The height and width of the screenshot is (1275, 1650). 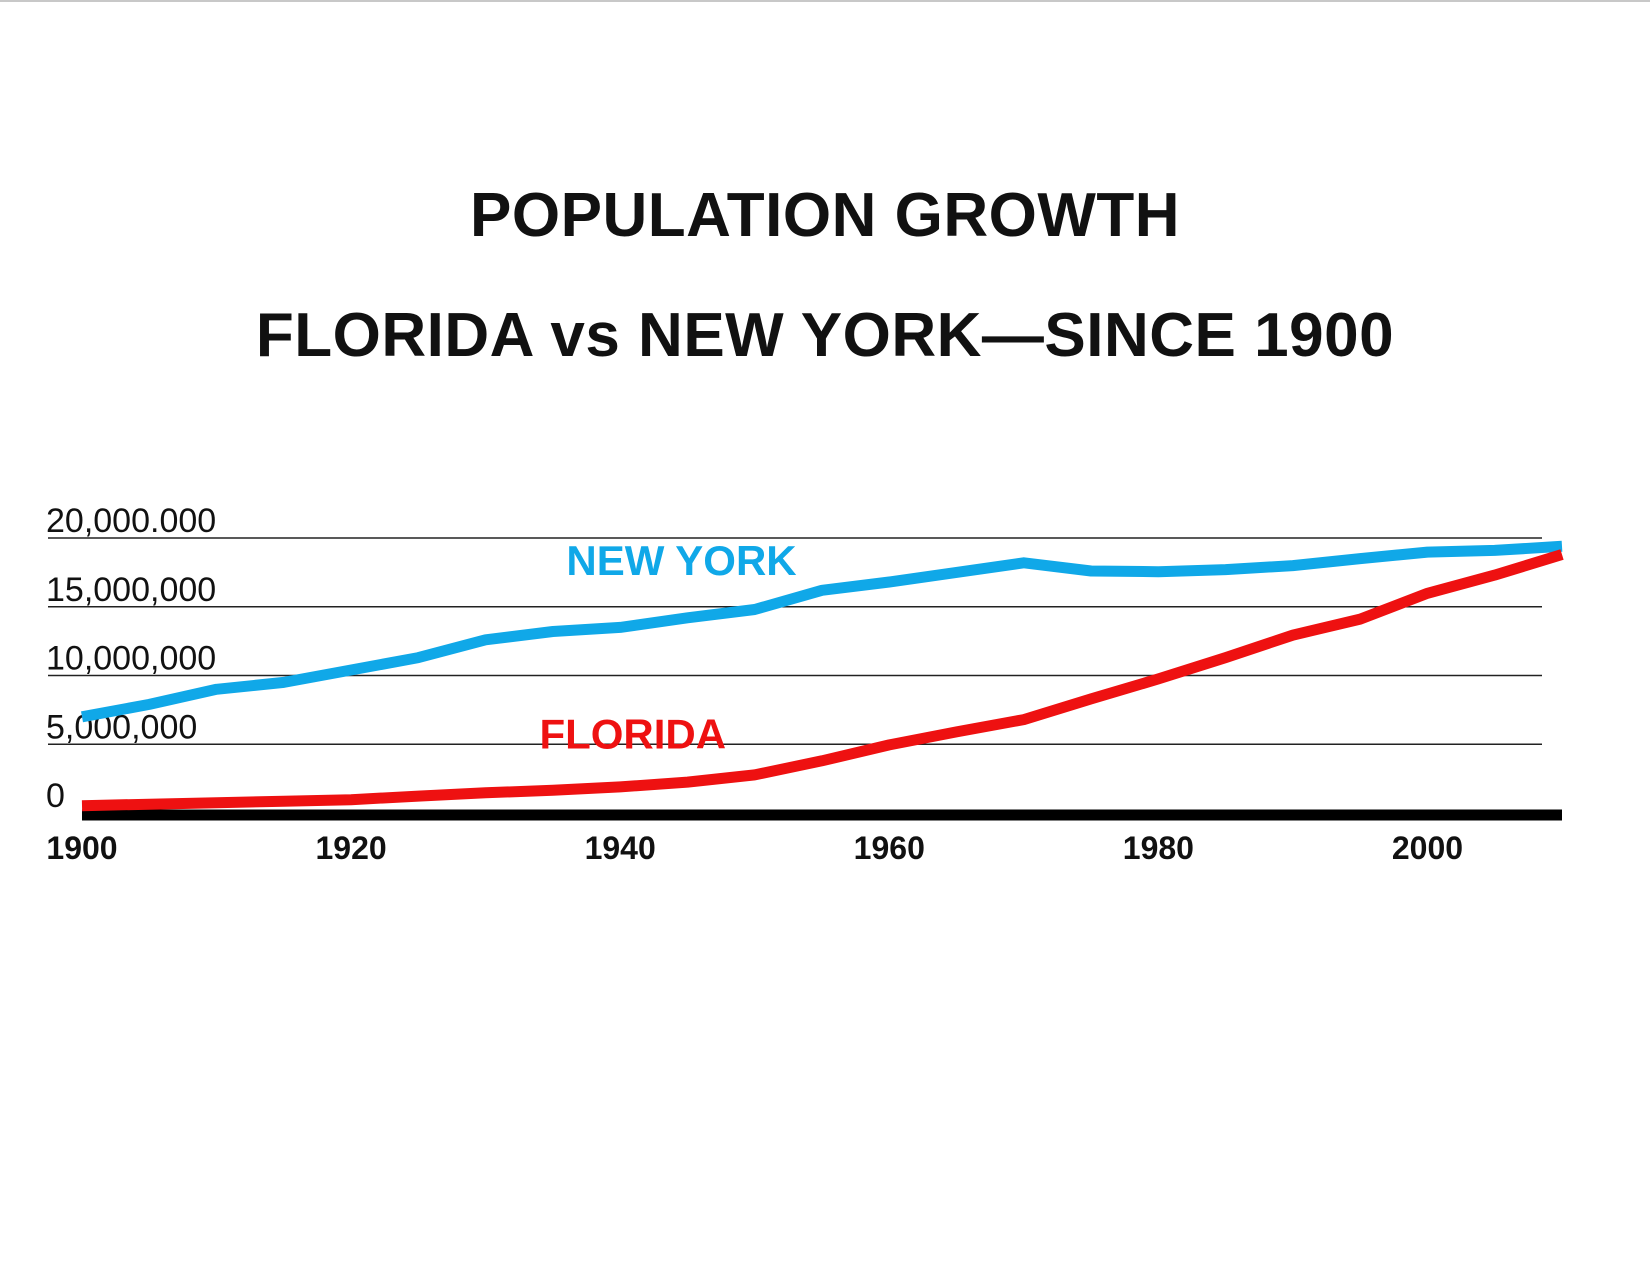 What do you see at coordinates (754, 848) in the screenshot?
I see `x-axis-tick-labels: 1900 1920 1940 1960 1980 2000` at bounding box center [754, 848].